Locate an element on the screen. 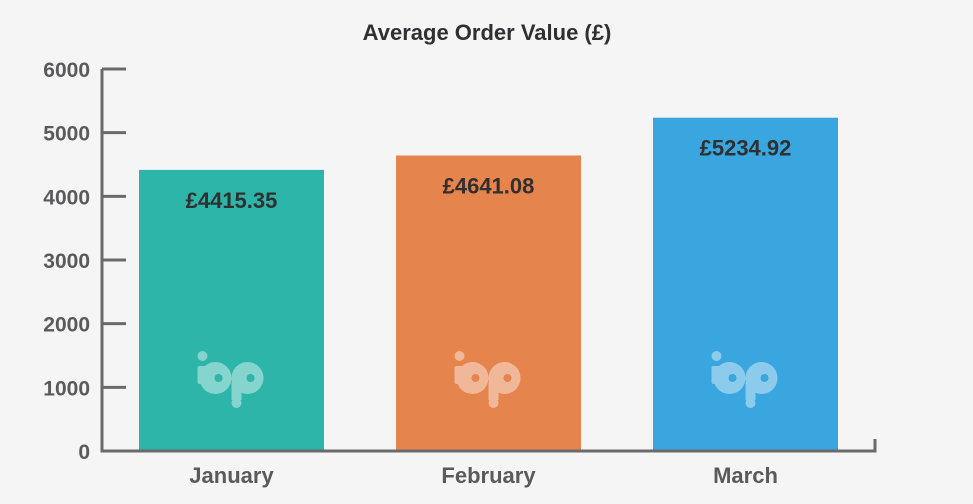  bar-group: £4641.08 is located at coordinates (488, 303).